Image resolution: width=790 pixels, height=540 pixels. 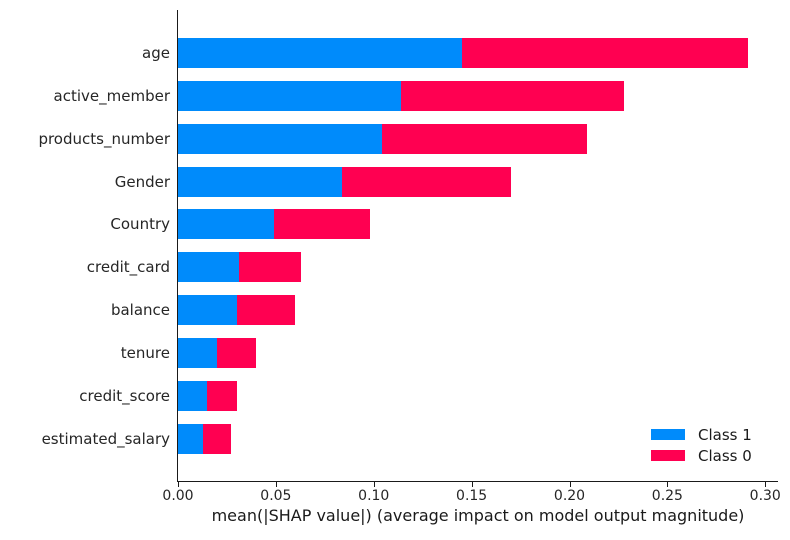 I want to click on y-axis-label: tenure, so click(x=145, y=352).